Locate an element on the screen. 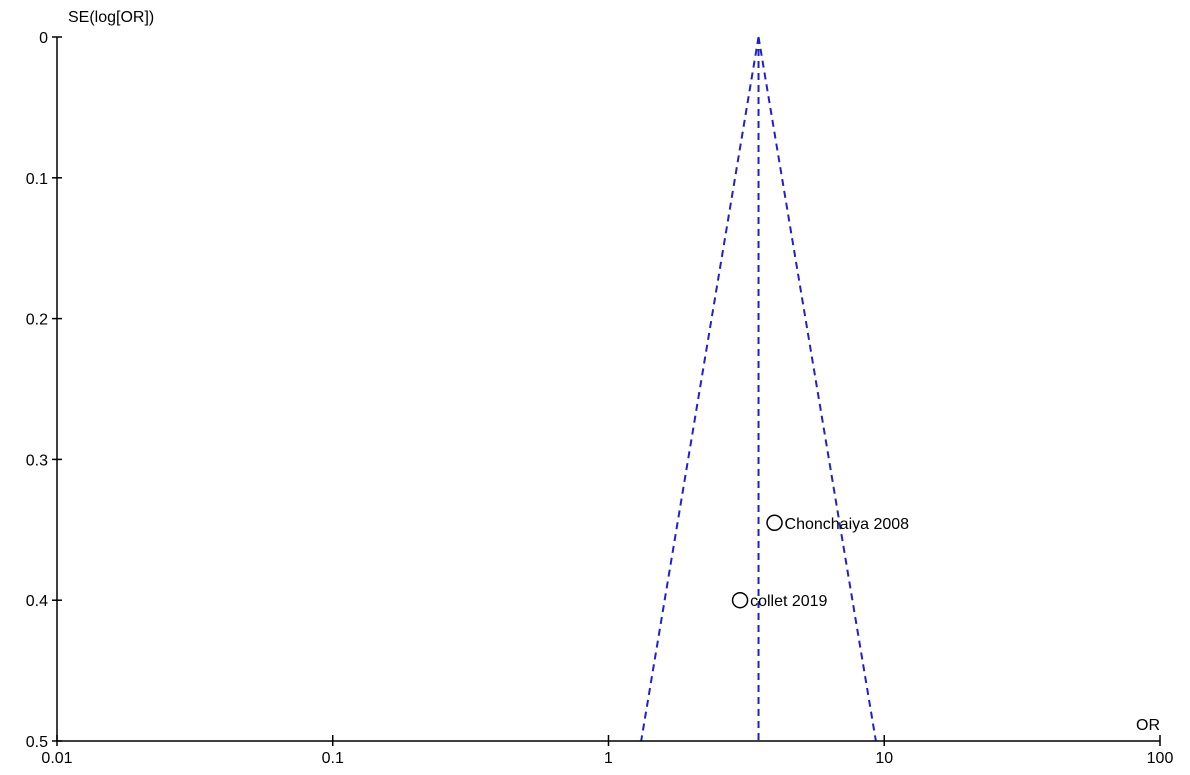  x-tick-label-3: 10 is located at coordinates (884, 758).